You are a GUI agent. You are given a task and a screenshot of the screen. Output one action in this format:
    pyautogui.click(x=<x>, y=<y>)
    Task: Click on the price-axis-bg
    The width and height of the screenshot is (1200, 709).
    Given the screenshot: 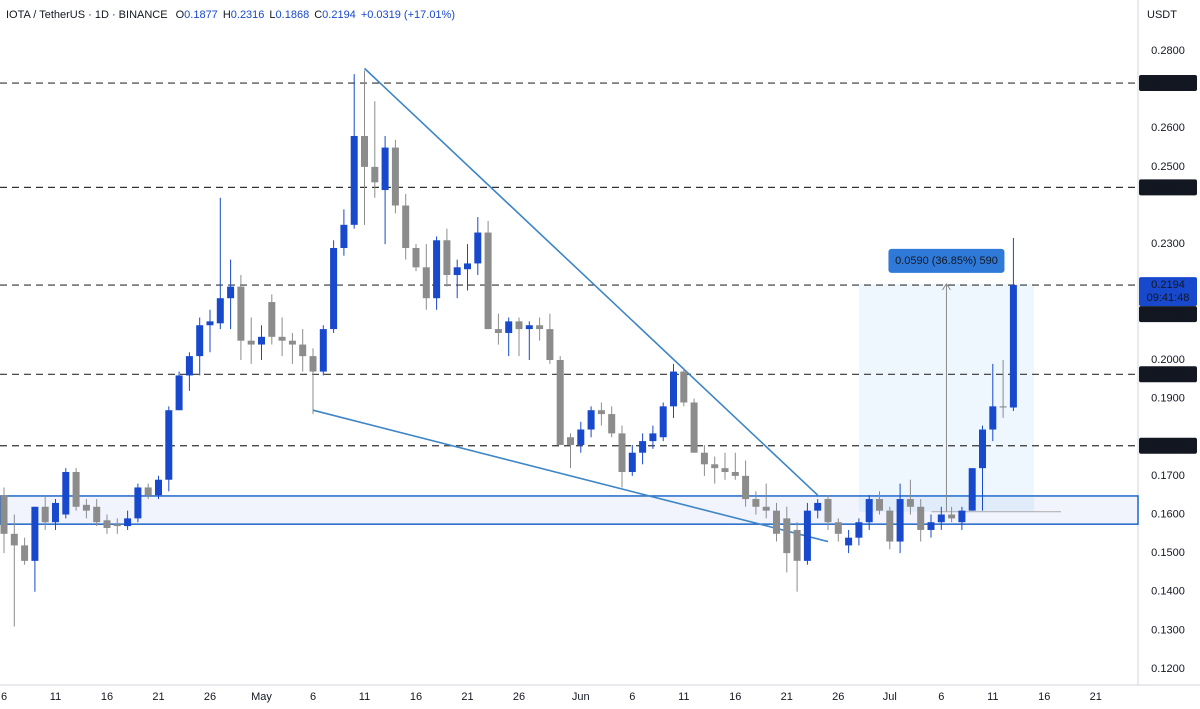 What is the action you would take?
    pyautogui.click(x=1169, y=356)
    